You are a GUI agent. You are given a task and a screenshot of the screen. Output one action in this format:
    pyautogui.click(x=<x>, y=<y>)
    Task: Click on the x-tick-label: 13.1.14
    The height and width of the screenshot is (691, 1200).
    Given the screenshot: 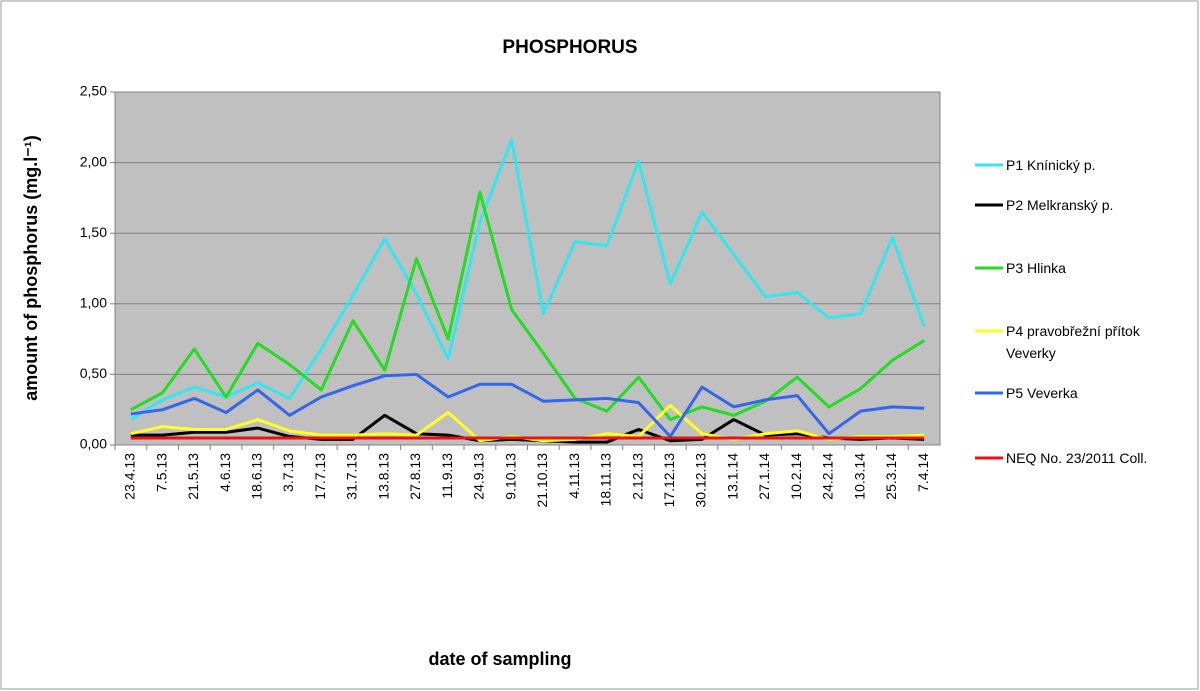 What is the action you would take?
    pyautogui.click(x=732, y=476)
    